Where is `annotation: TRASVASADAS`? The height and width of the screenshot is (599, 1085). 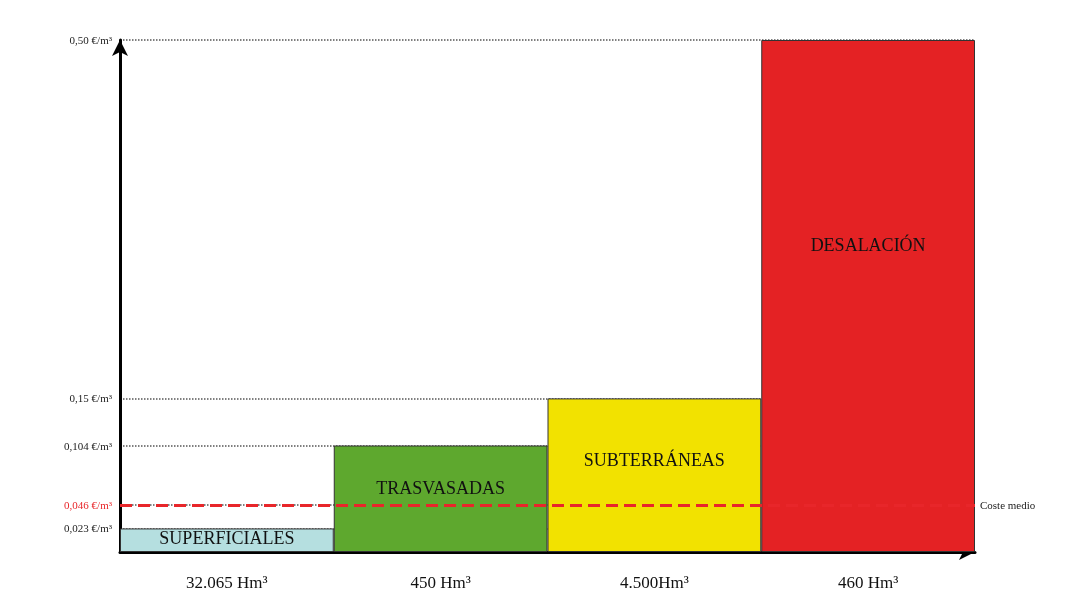 annotation: TRASVASADAS is located at coordinates (440, 488).